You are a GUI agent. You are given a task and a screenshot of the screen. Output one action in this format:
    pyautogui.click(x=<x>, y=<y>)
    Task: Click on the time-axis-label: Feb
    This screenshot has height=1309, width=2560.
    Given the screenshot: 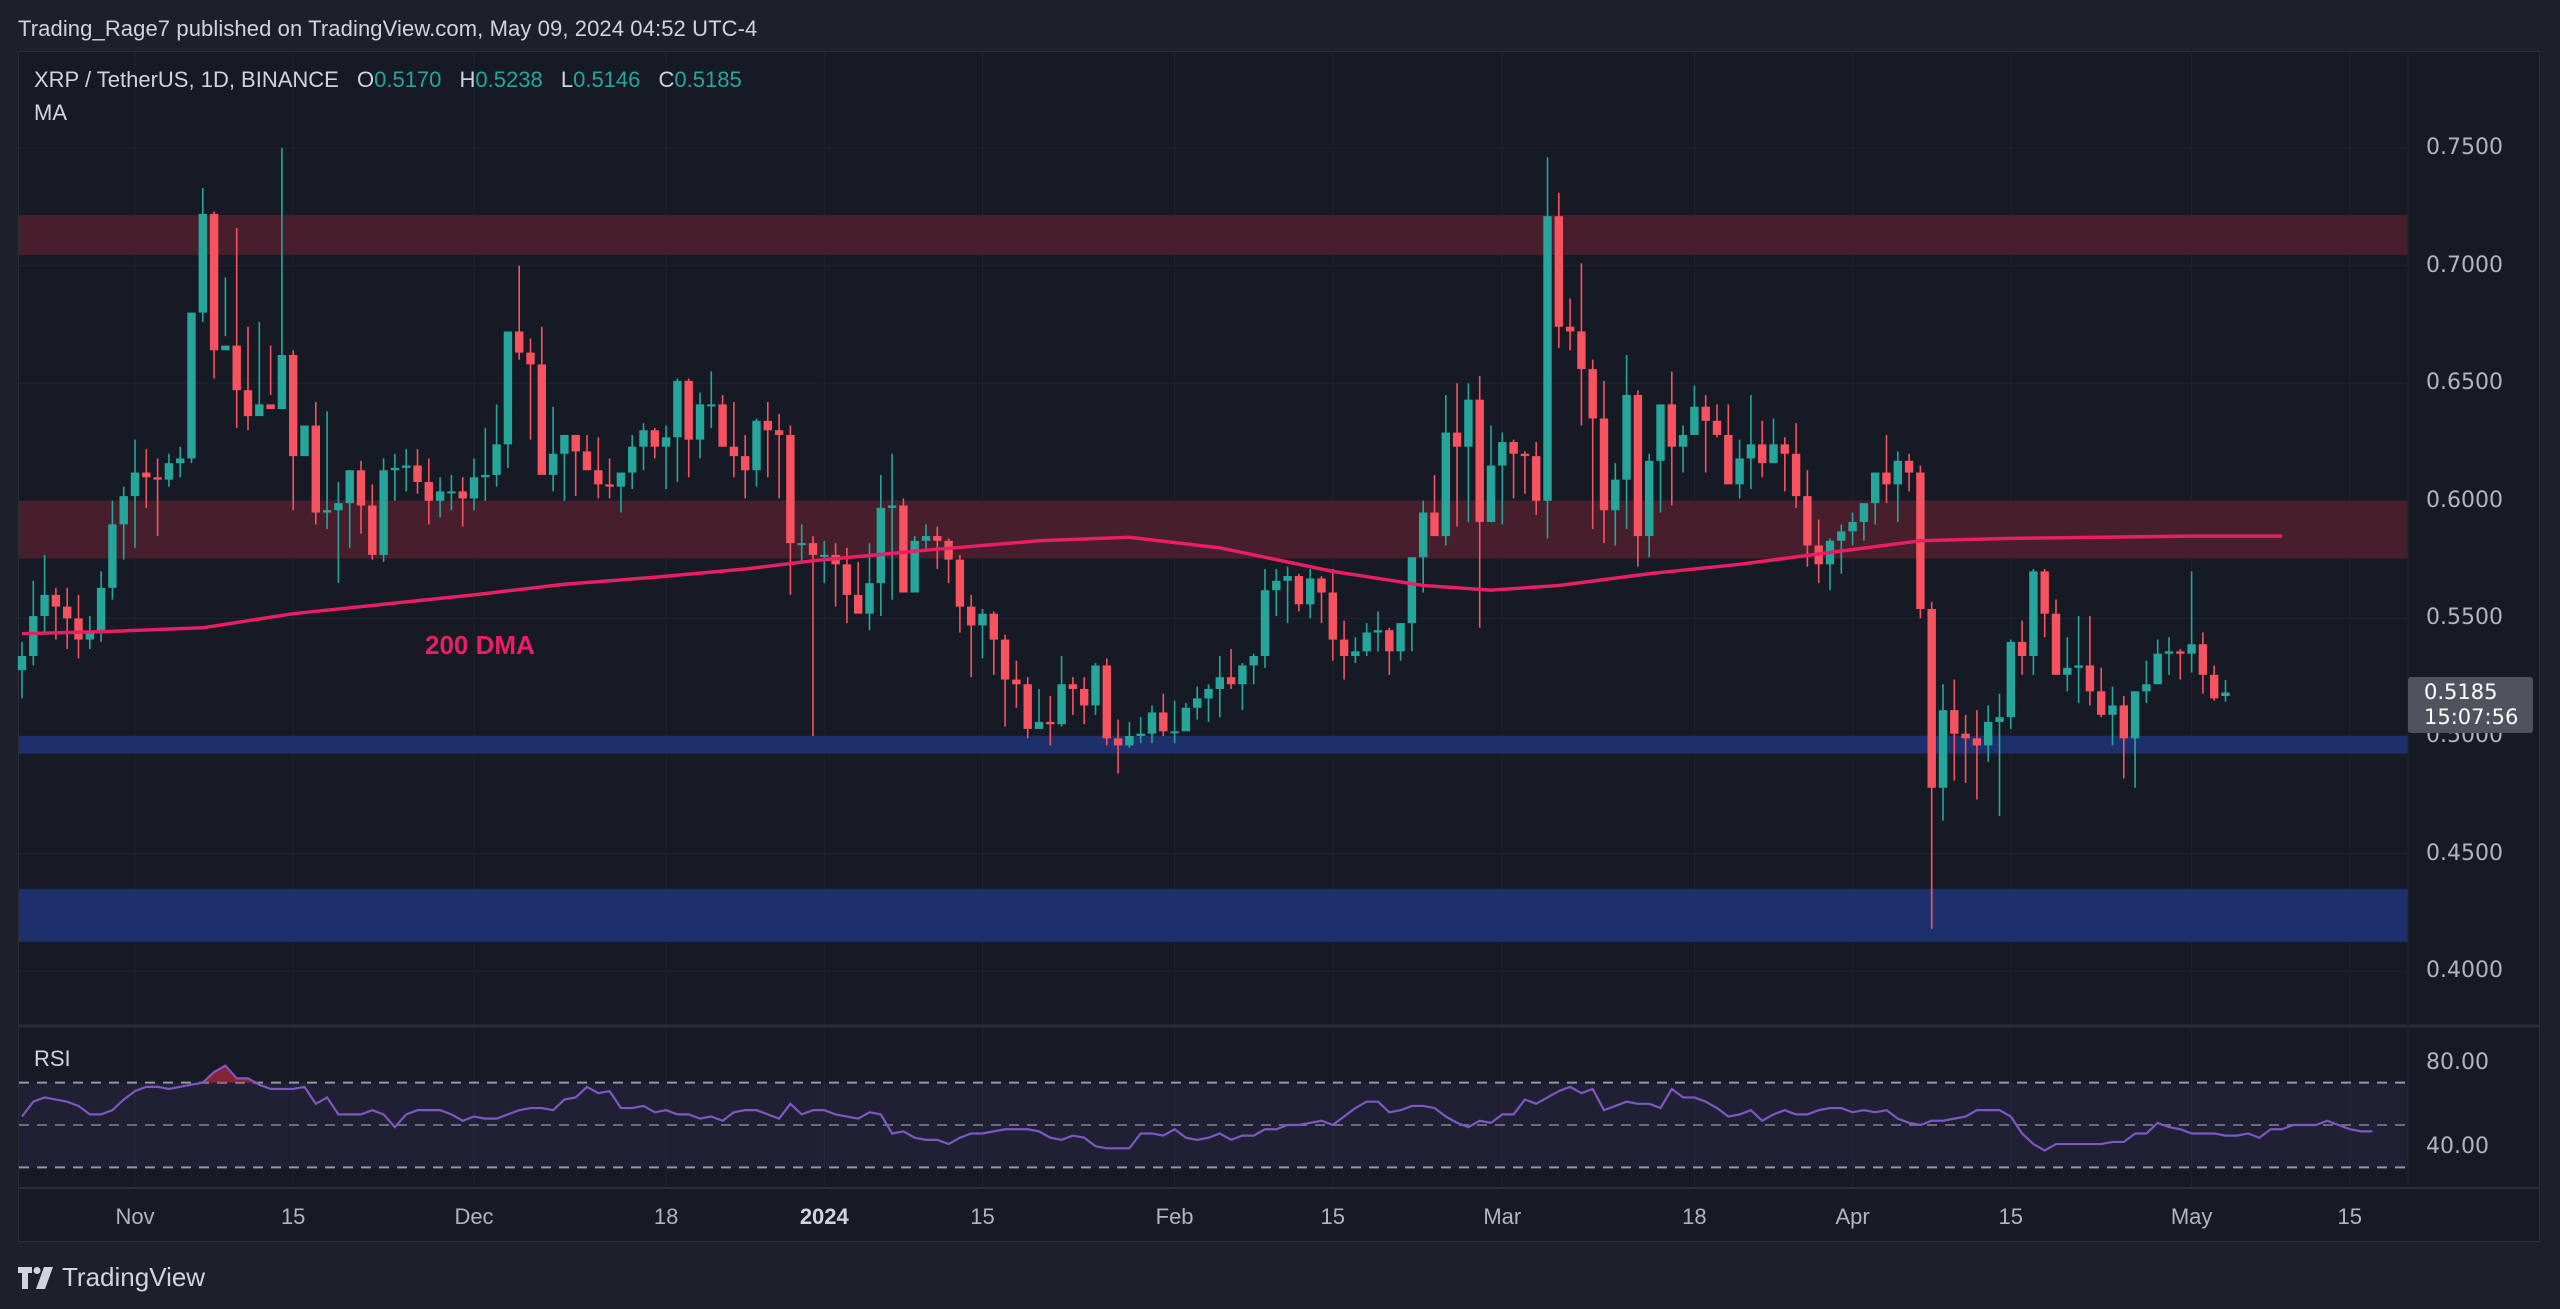 What is the action you would take?
    pyautogui.click(x=1174, y=1216)
    